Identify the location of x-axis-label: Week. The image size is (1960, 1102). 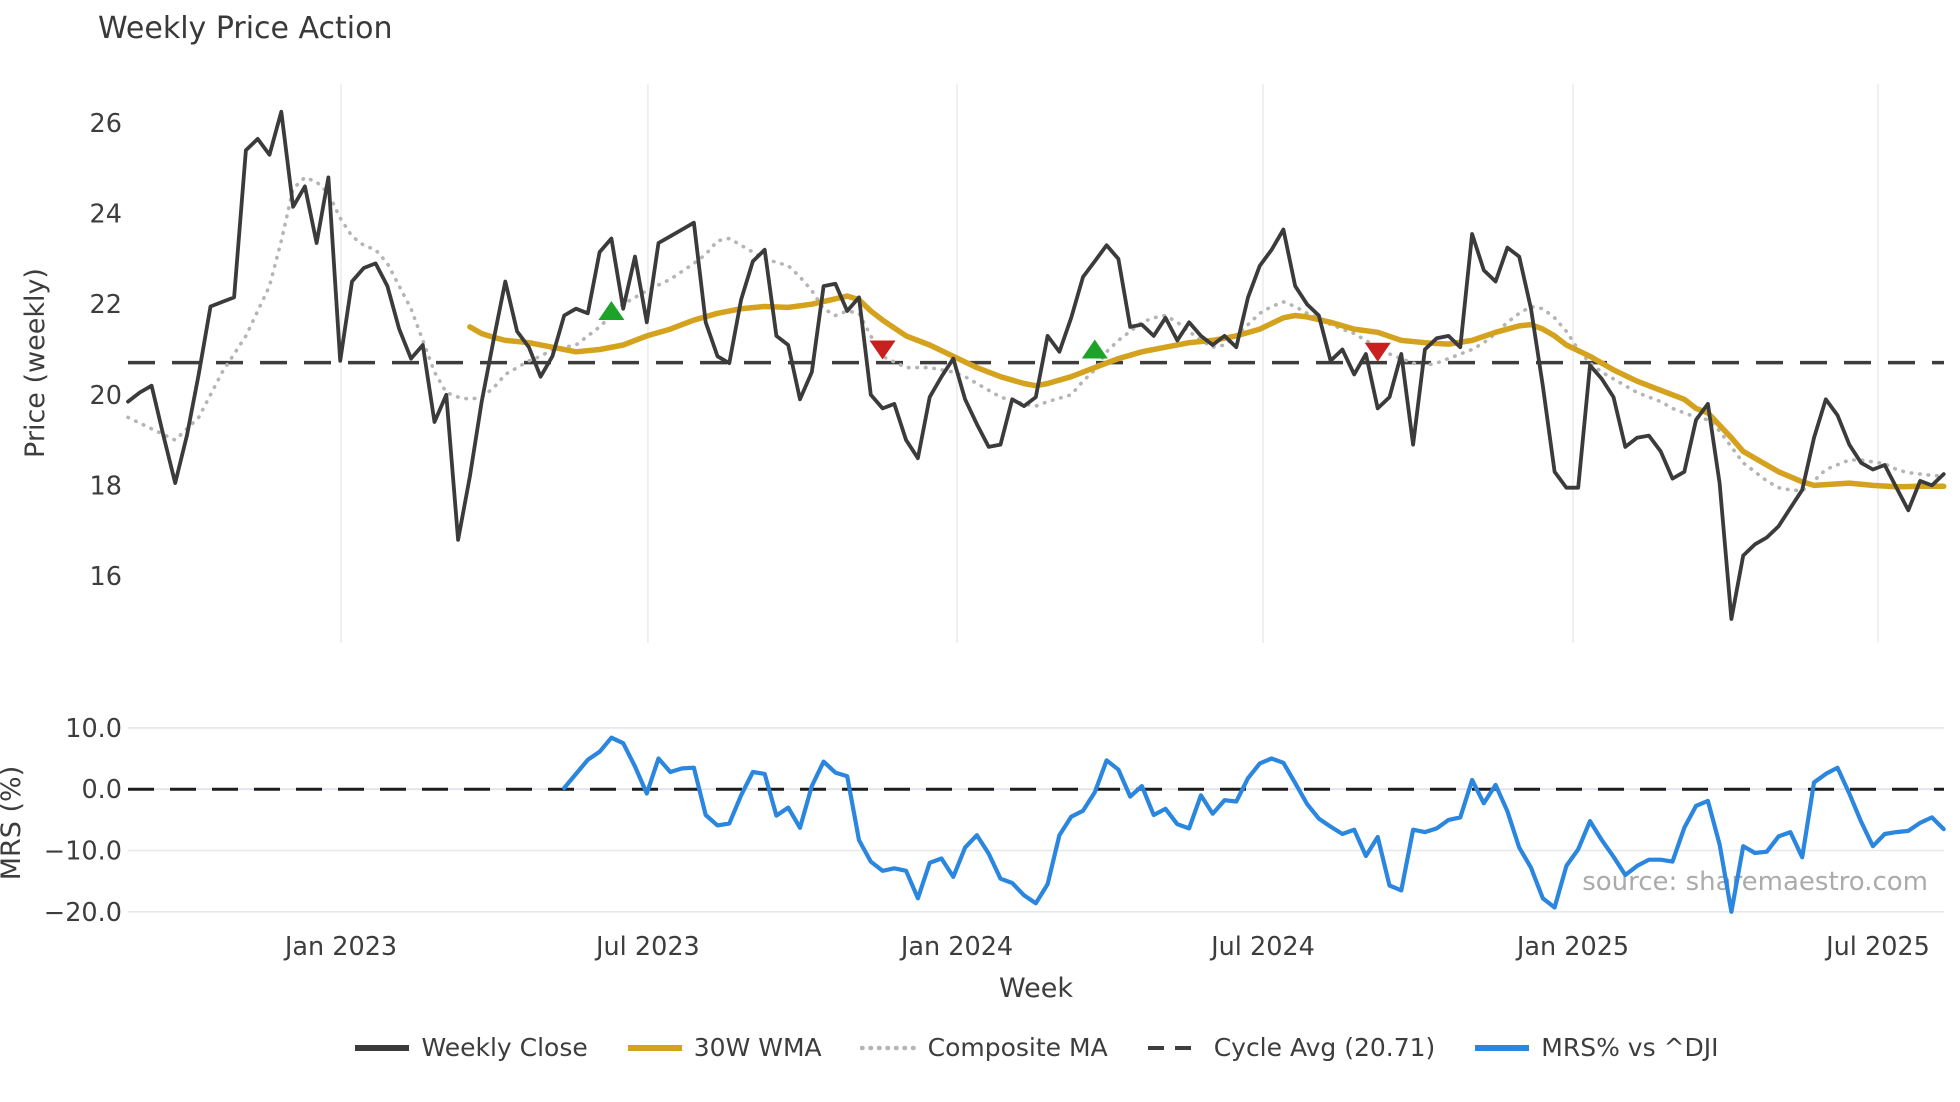
(1036, 988).